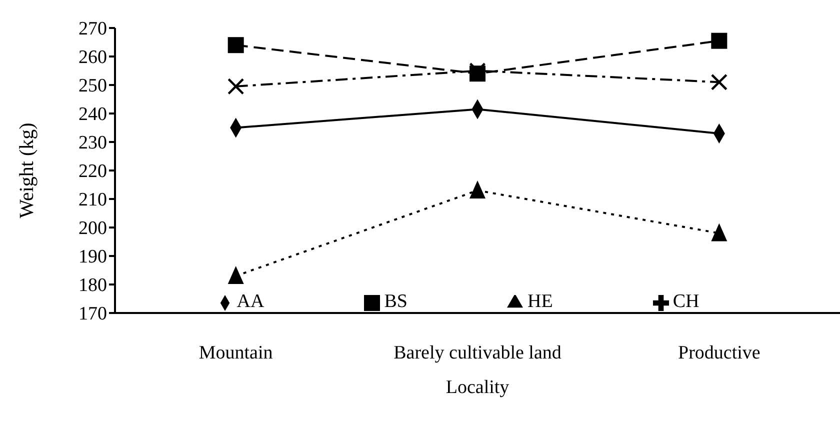 The width and height of the screenshot is (840, 433). I want to click on legend-label: BS, so click(396, 301).